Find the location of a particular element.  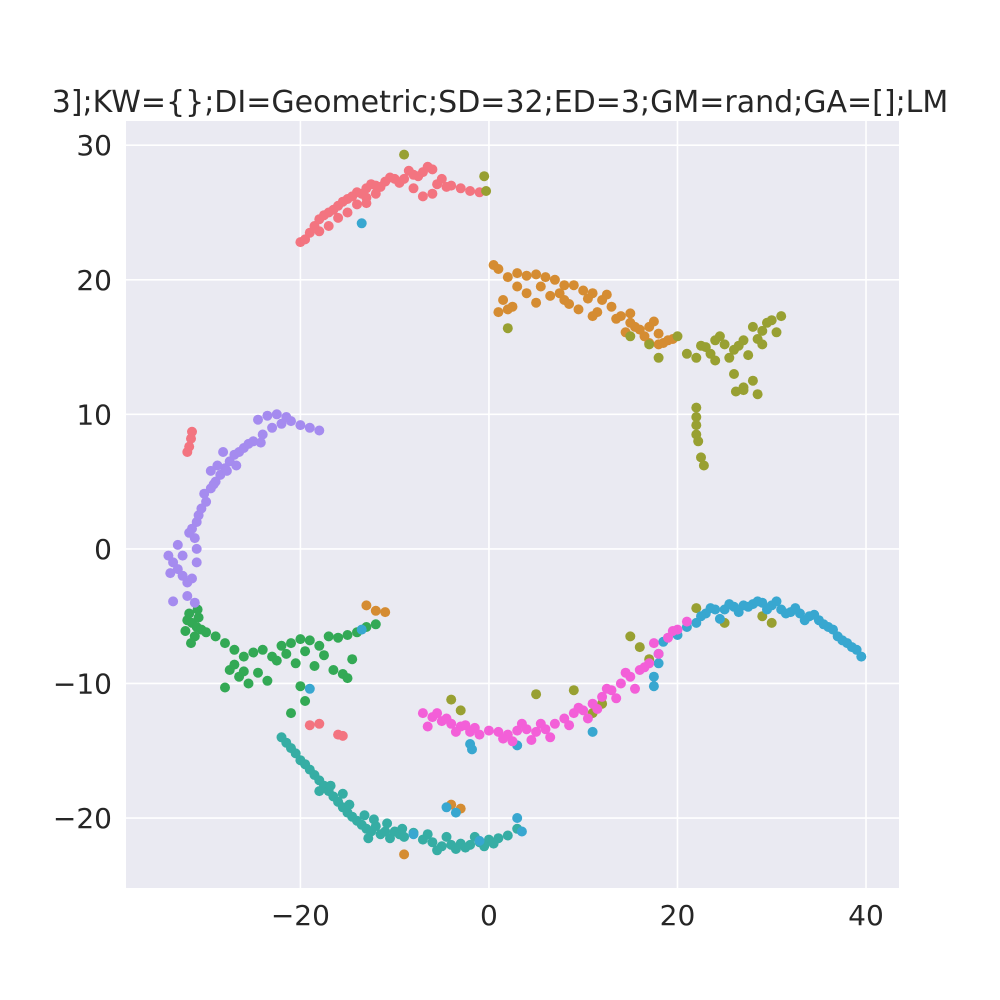

y-tick-label: 30 is located at coordinates (94, 145).